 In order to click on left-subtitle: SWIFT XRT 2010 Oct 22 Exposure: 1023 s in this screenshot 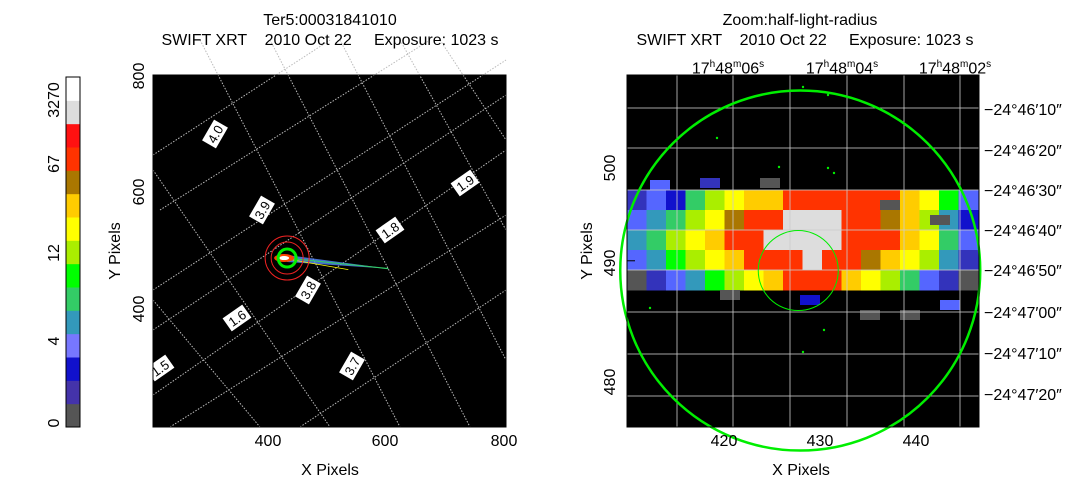, I will do `click(330, 40)`.